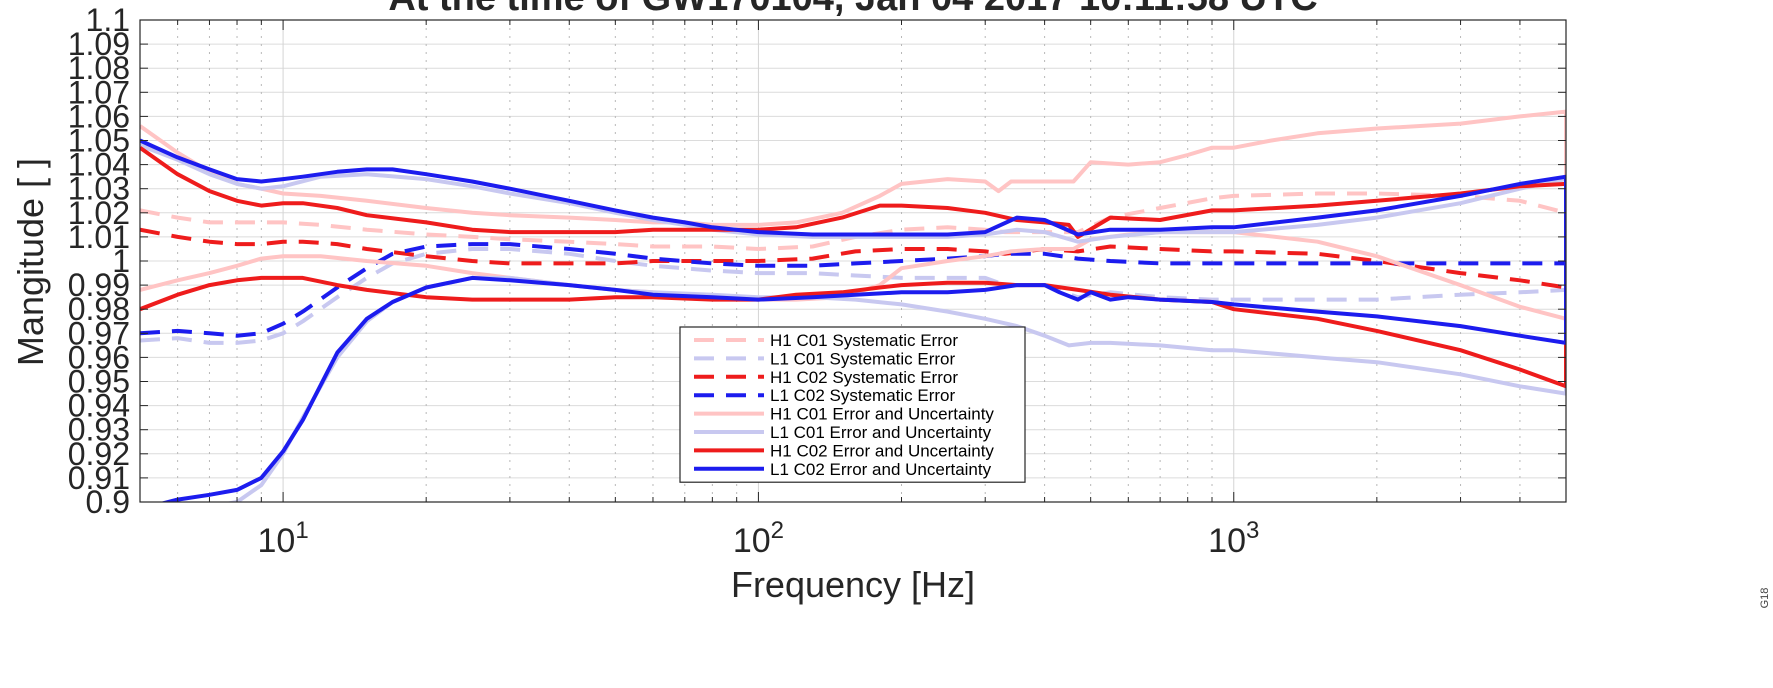 This screenshot has width=1773, height=688. I want to click on y-tick-label: 1.1, so click(108, 20).